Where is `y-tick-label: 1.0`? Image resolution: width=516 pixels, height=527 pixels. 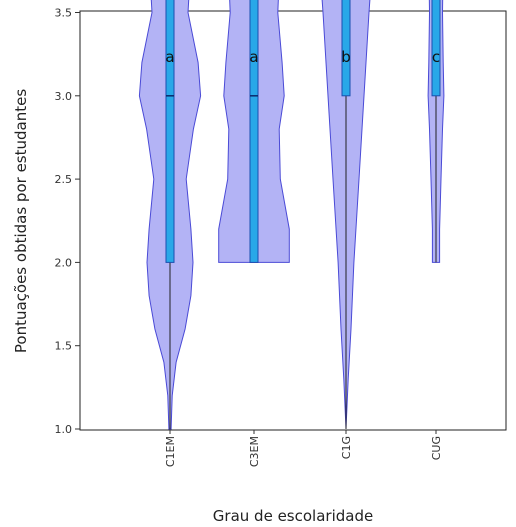 y-tick-label: 1.0 is located at coordinates (64, 429).